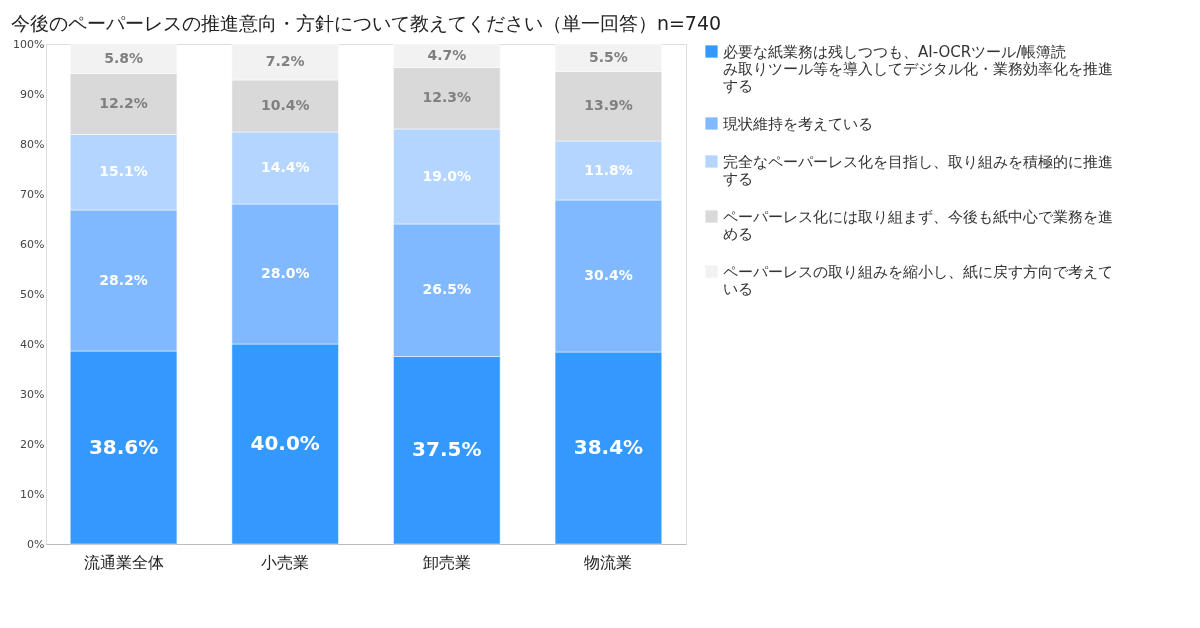 This screenshot has height=628, width=1200. Describe the element at coordinates (798, 123) in the screenshot. I see `legend-label: 現状維持を考えている` at that location.